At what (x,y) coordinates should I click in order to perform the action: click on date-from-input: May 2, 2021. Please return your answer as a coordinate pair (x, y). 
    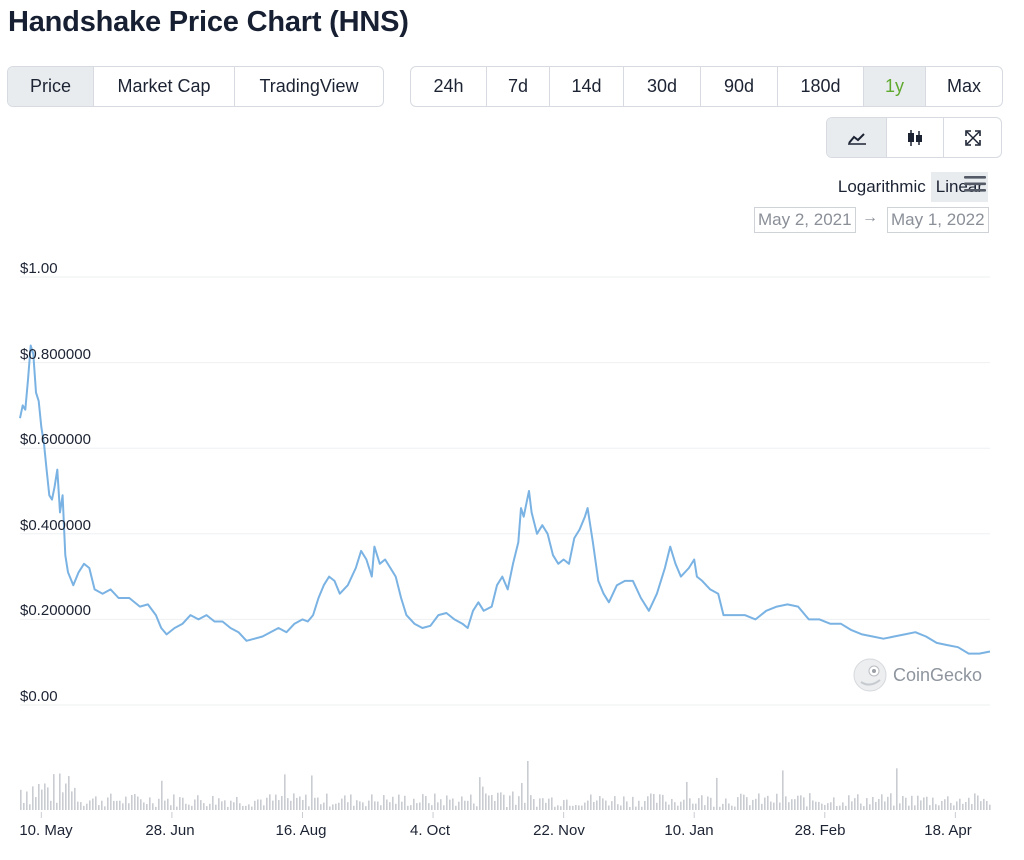
    Looking at the image, I should click on (805, 220).